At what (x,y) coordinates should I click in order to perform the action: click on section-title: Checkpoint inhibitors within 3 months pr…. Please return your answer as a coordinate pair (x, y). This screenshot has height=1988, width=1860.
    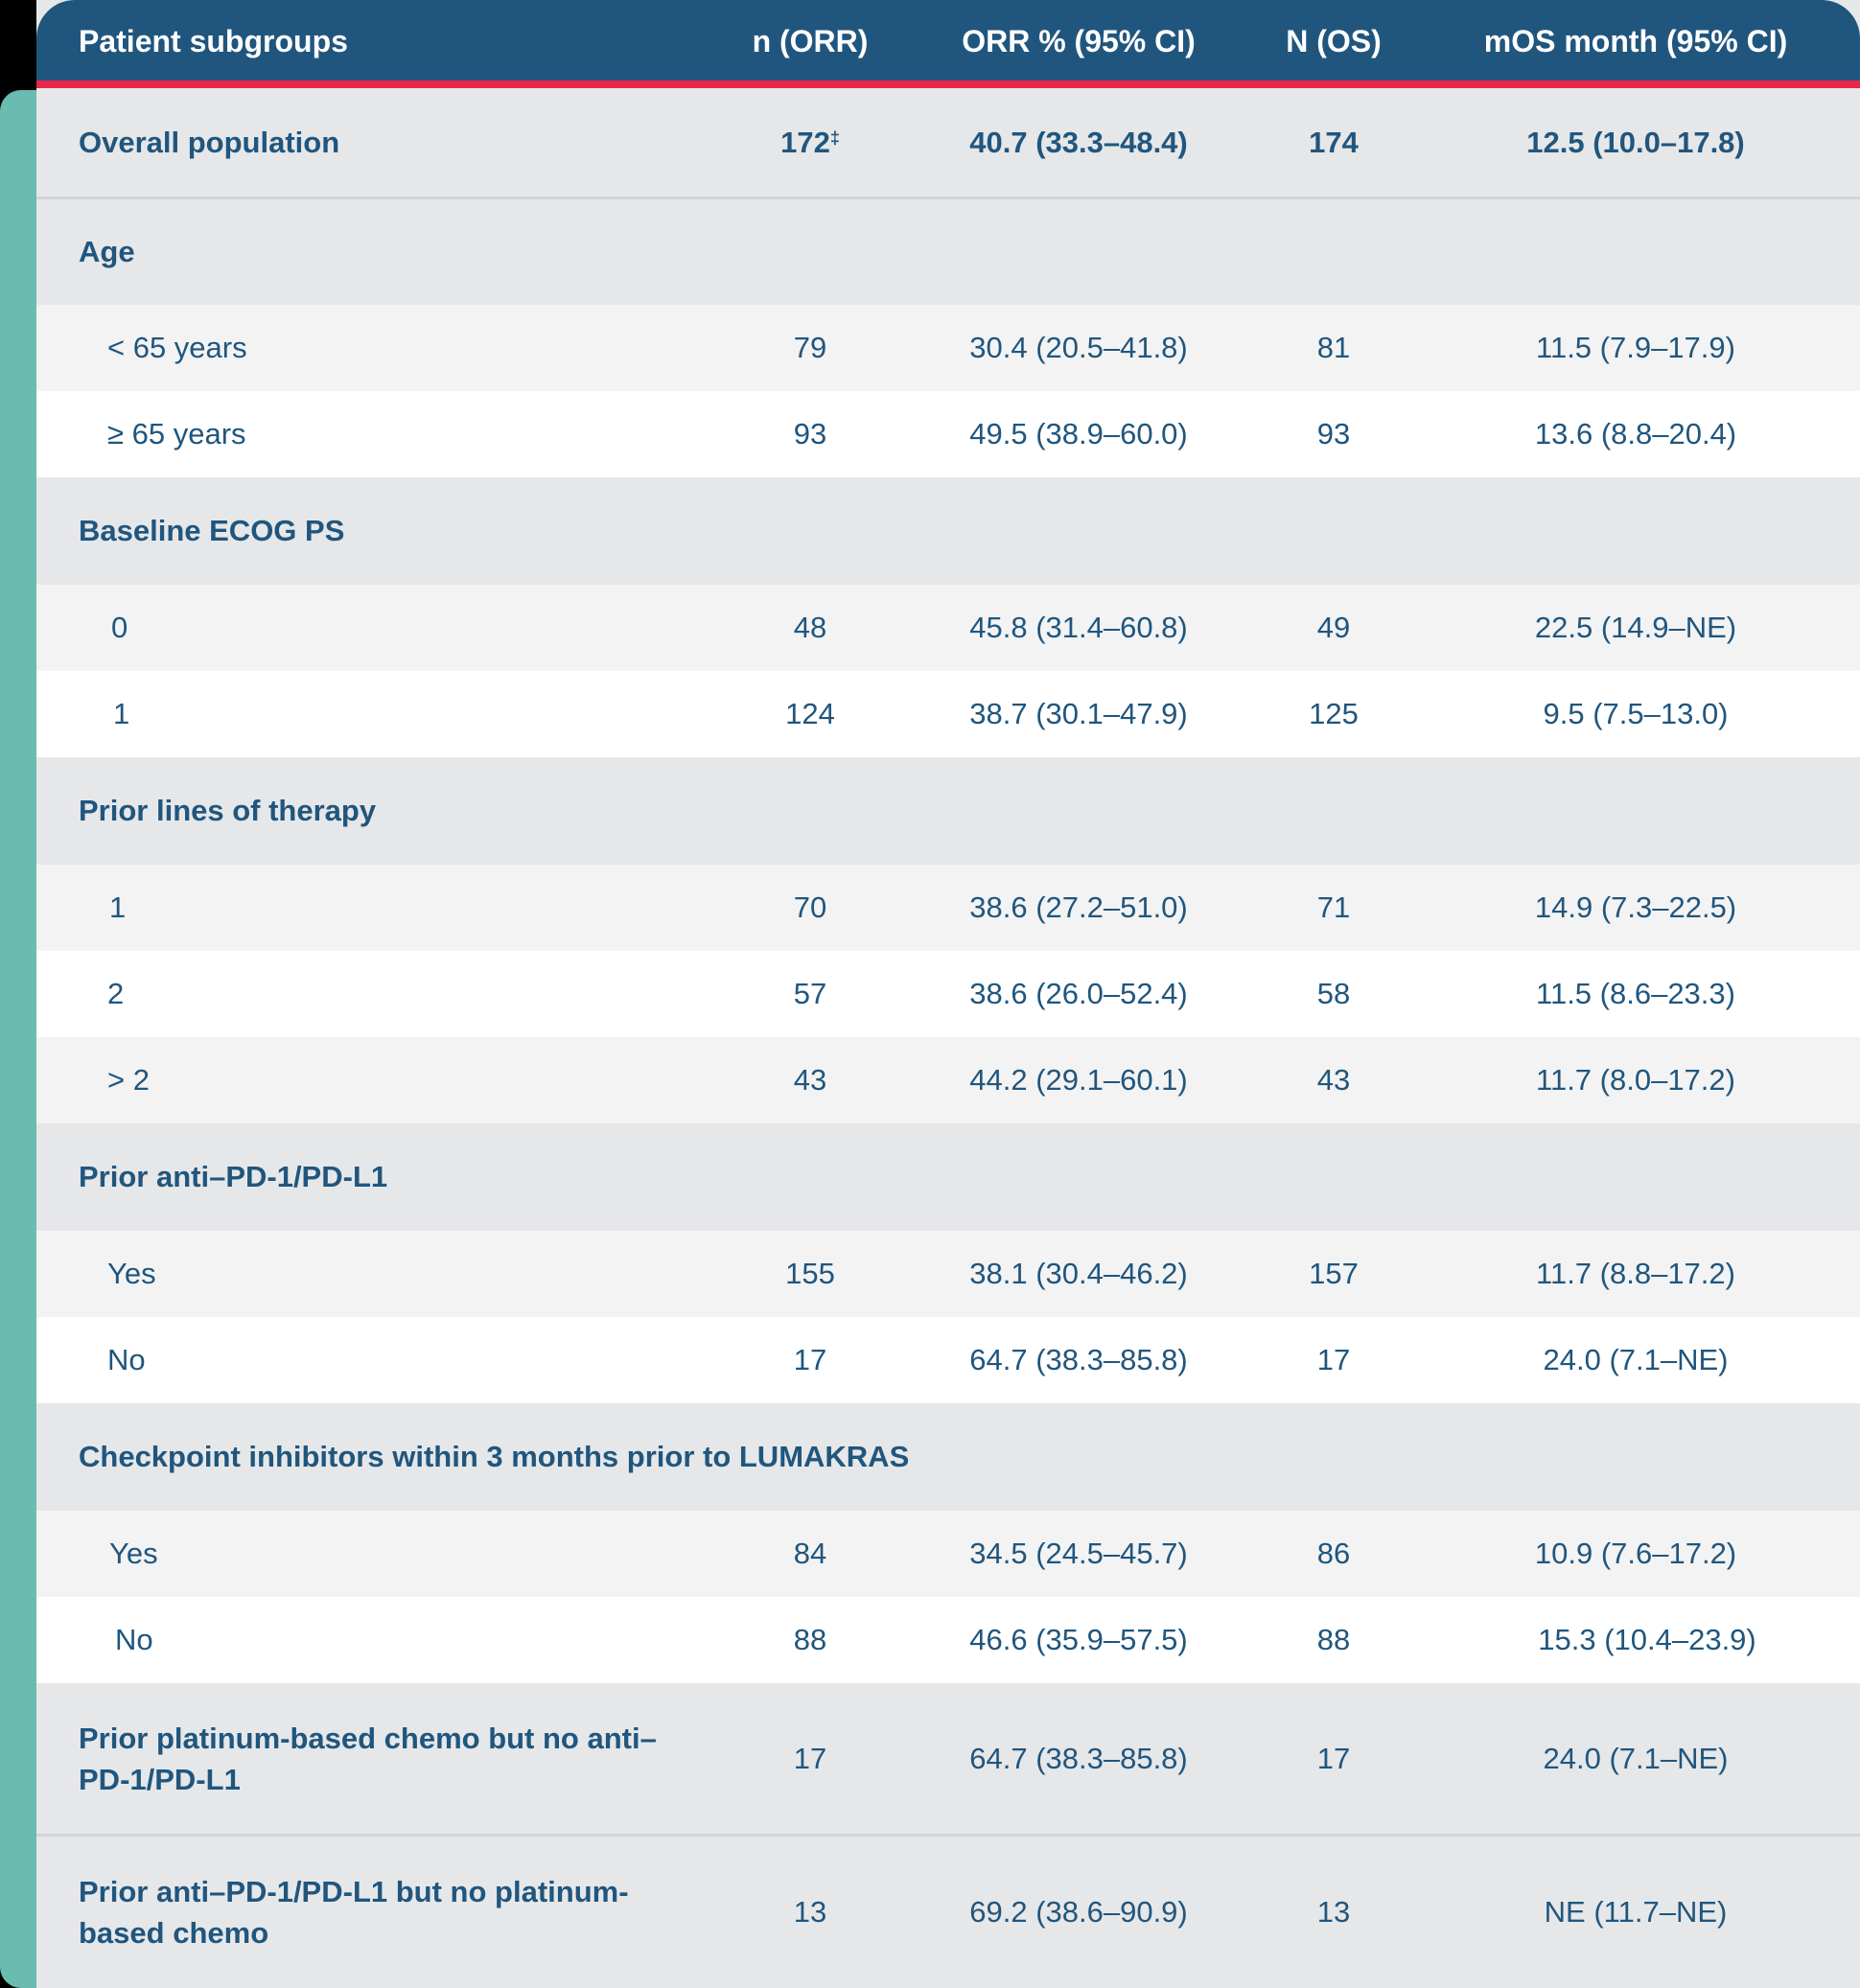
    Looking at the image, I should click on (494, 1457).